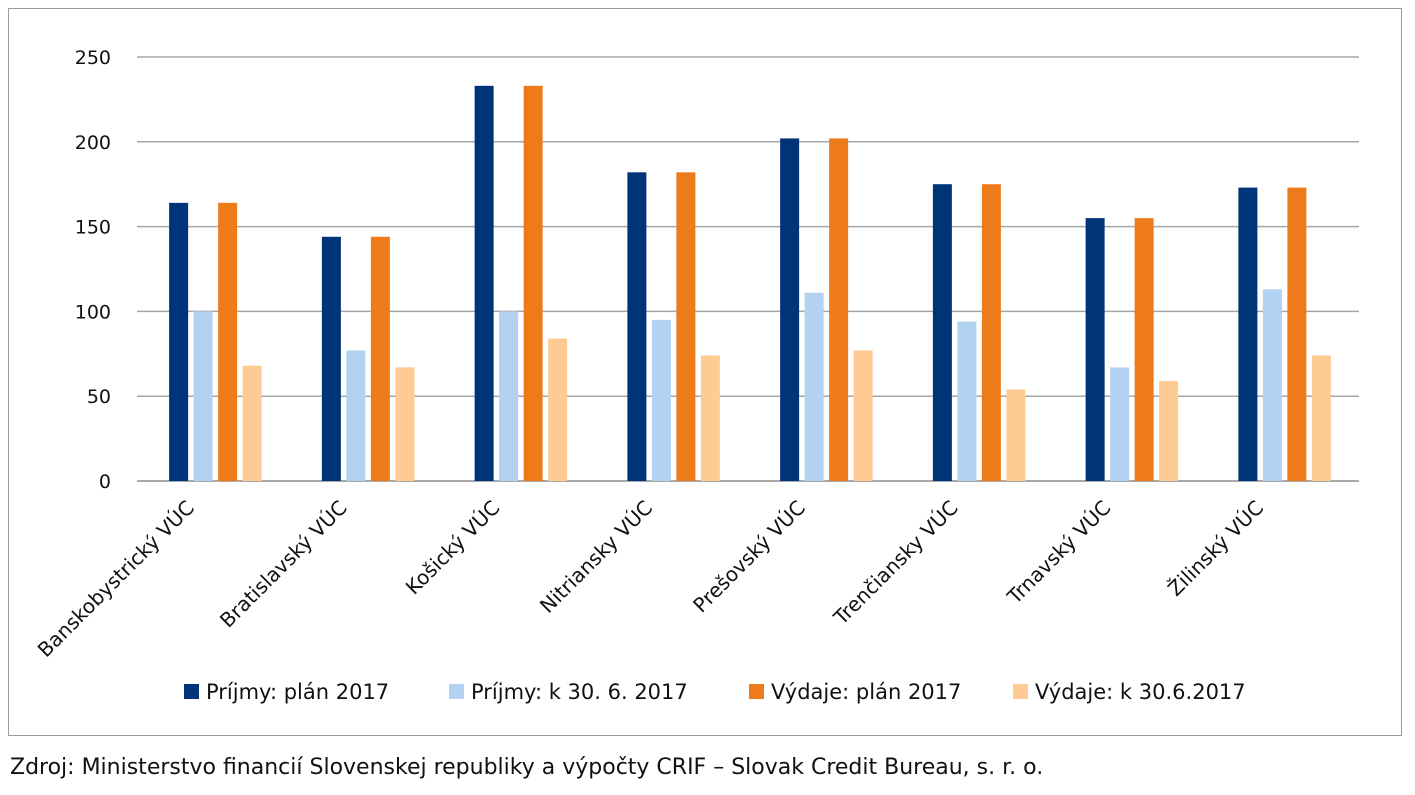 This screenshot has height=795, width=1415. Describe the element at coordinates (105, 482) in the screenshot. I see `y-tick-label: 0` at that location.